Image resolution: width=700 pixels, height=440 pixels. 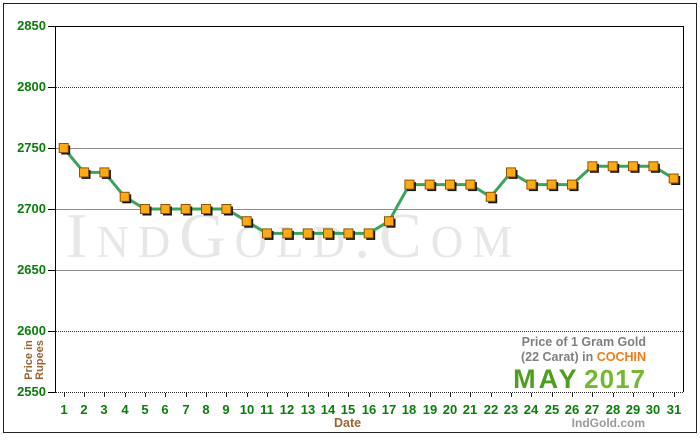 I want to click on chart-title-line2-prefix: (22 Carat) in, so click(x=558, y=357).